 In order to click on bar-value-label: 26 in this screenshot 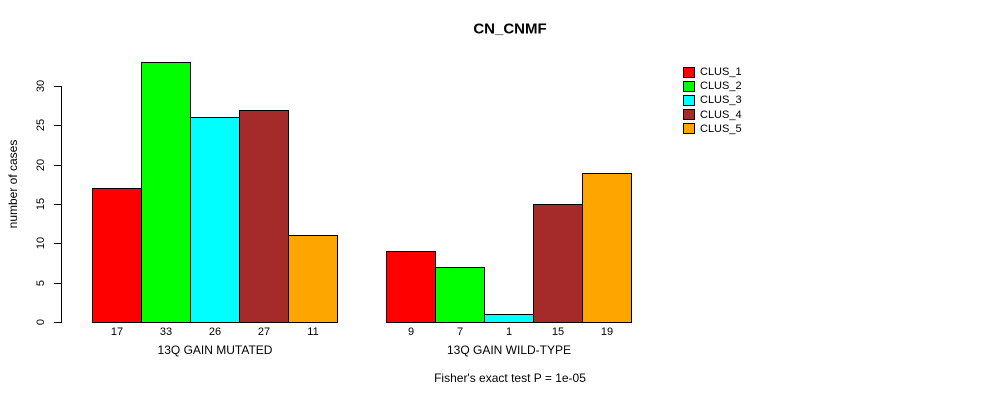, I will do `click(215, 332)`.